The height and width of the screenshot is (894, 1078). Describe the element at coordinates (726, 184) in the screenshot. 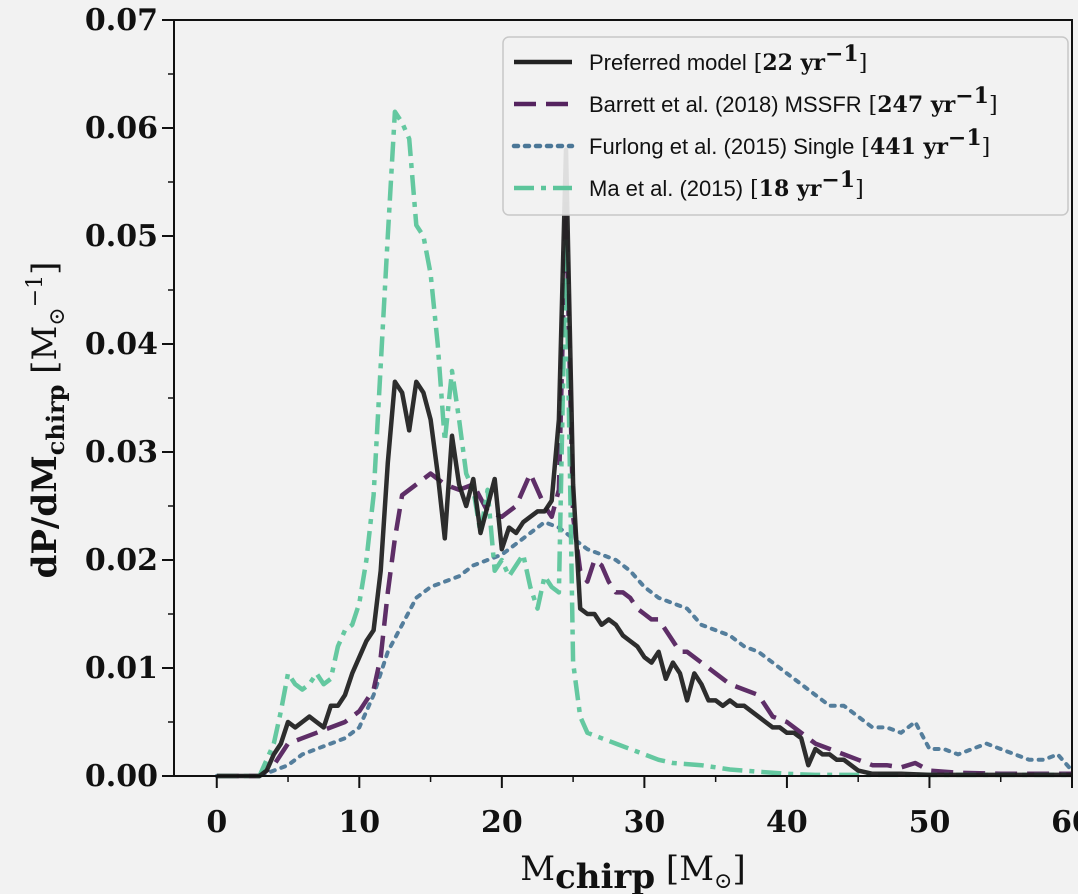

I see `legend-label-3: Ma et al. (2015) [18 yr−1]` at that location.